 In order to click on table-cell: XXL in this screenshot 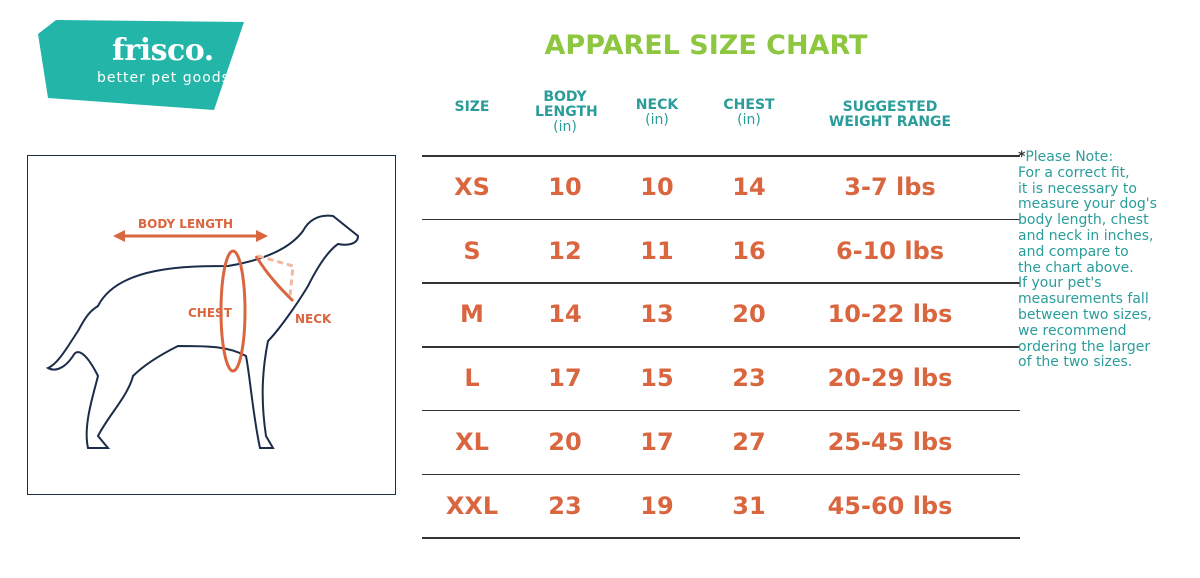, I will do `click(472, 505)`.